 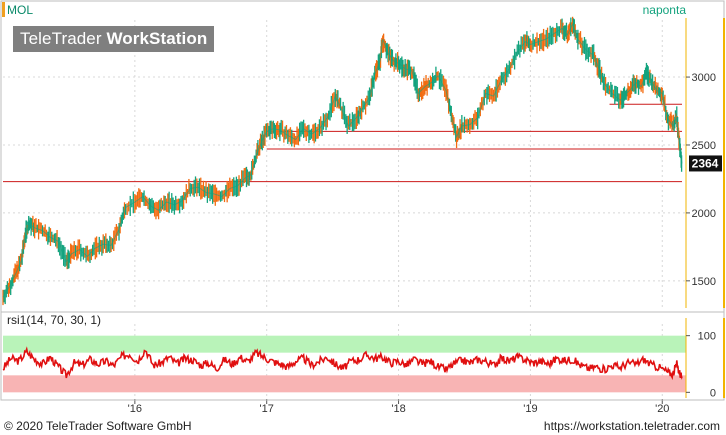 I want to click on y-tick-label: 1500, so click(x=704, y=282).